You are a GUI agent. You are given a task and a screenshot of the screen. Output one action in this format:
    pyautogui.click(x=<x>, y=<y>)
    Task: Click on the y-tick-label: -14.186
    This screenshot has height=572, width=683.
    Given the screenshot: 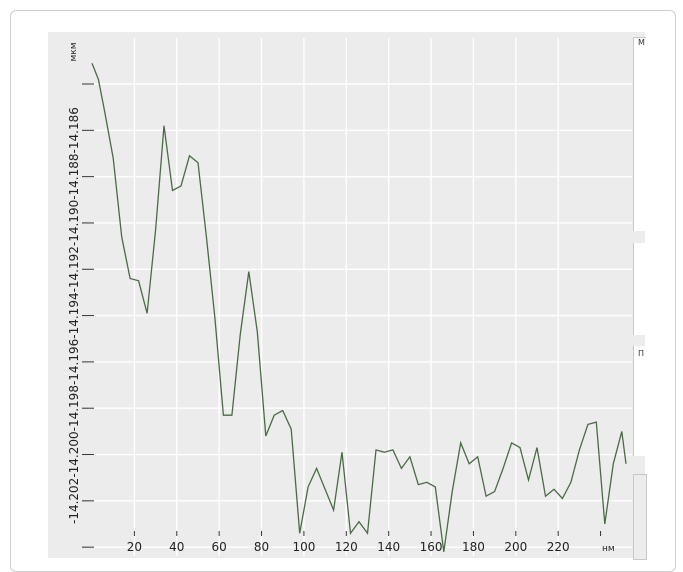 What is the action you would take?
    pyautogui.click(x=74, y=130)
    